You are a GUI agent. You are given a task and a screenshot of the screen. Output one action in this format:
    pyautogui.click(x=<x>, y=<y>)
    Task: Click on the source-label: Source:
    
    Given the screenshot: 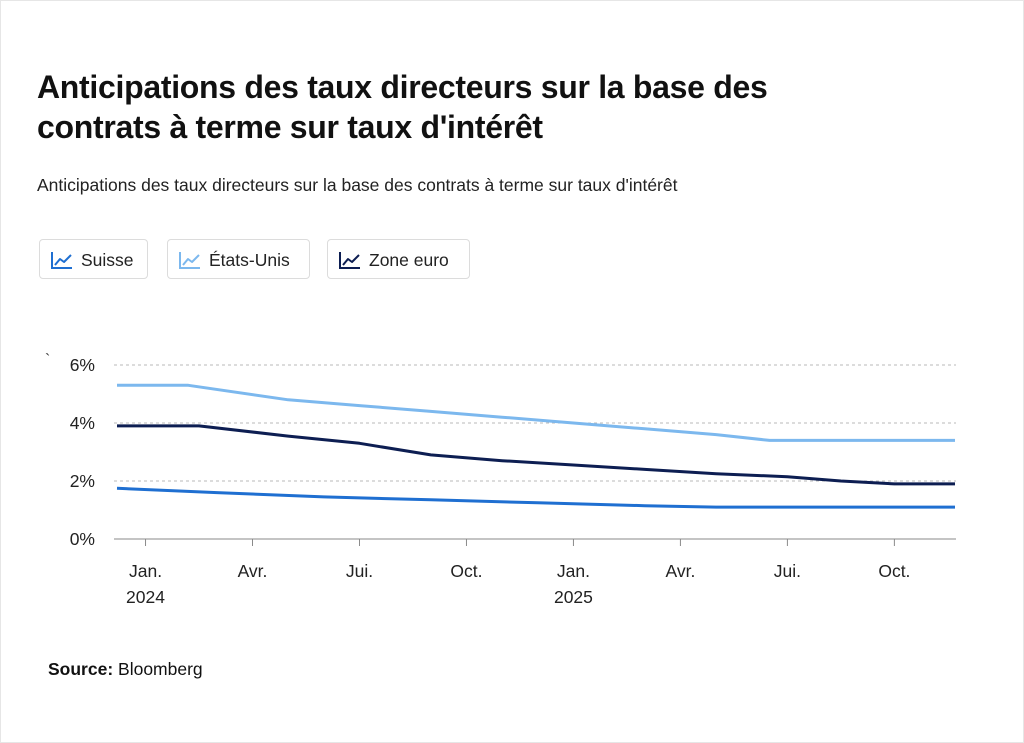 What is the action you would take?
    pyautogui.click(x=81, y=669)
    